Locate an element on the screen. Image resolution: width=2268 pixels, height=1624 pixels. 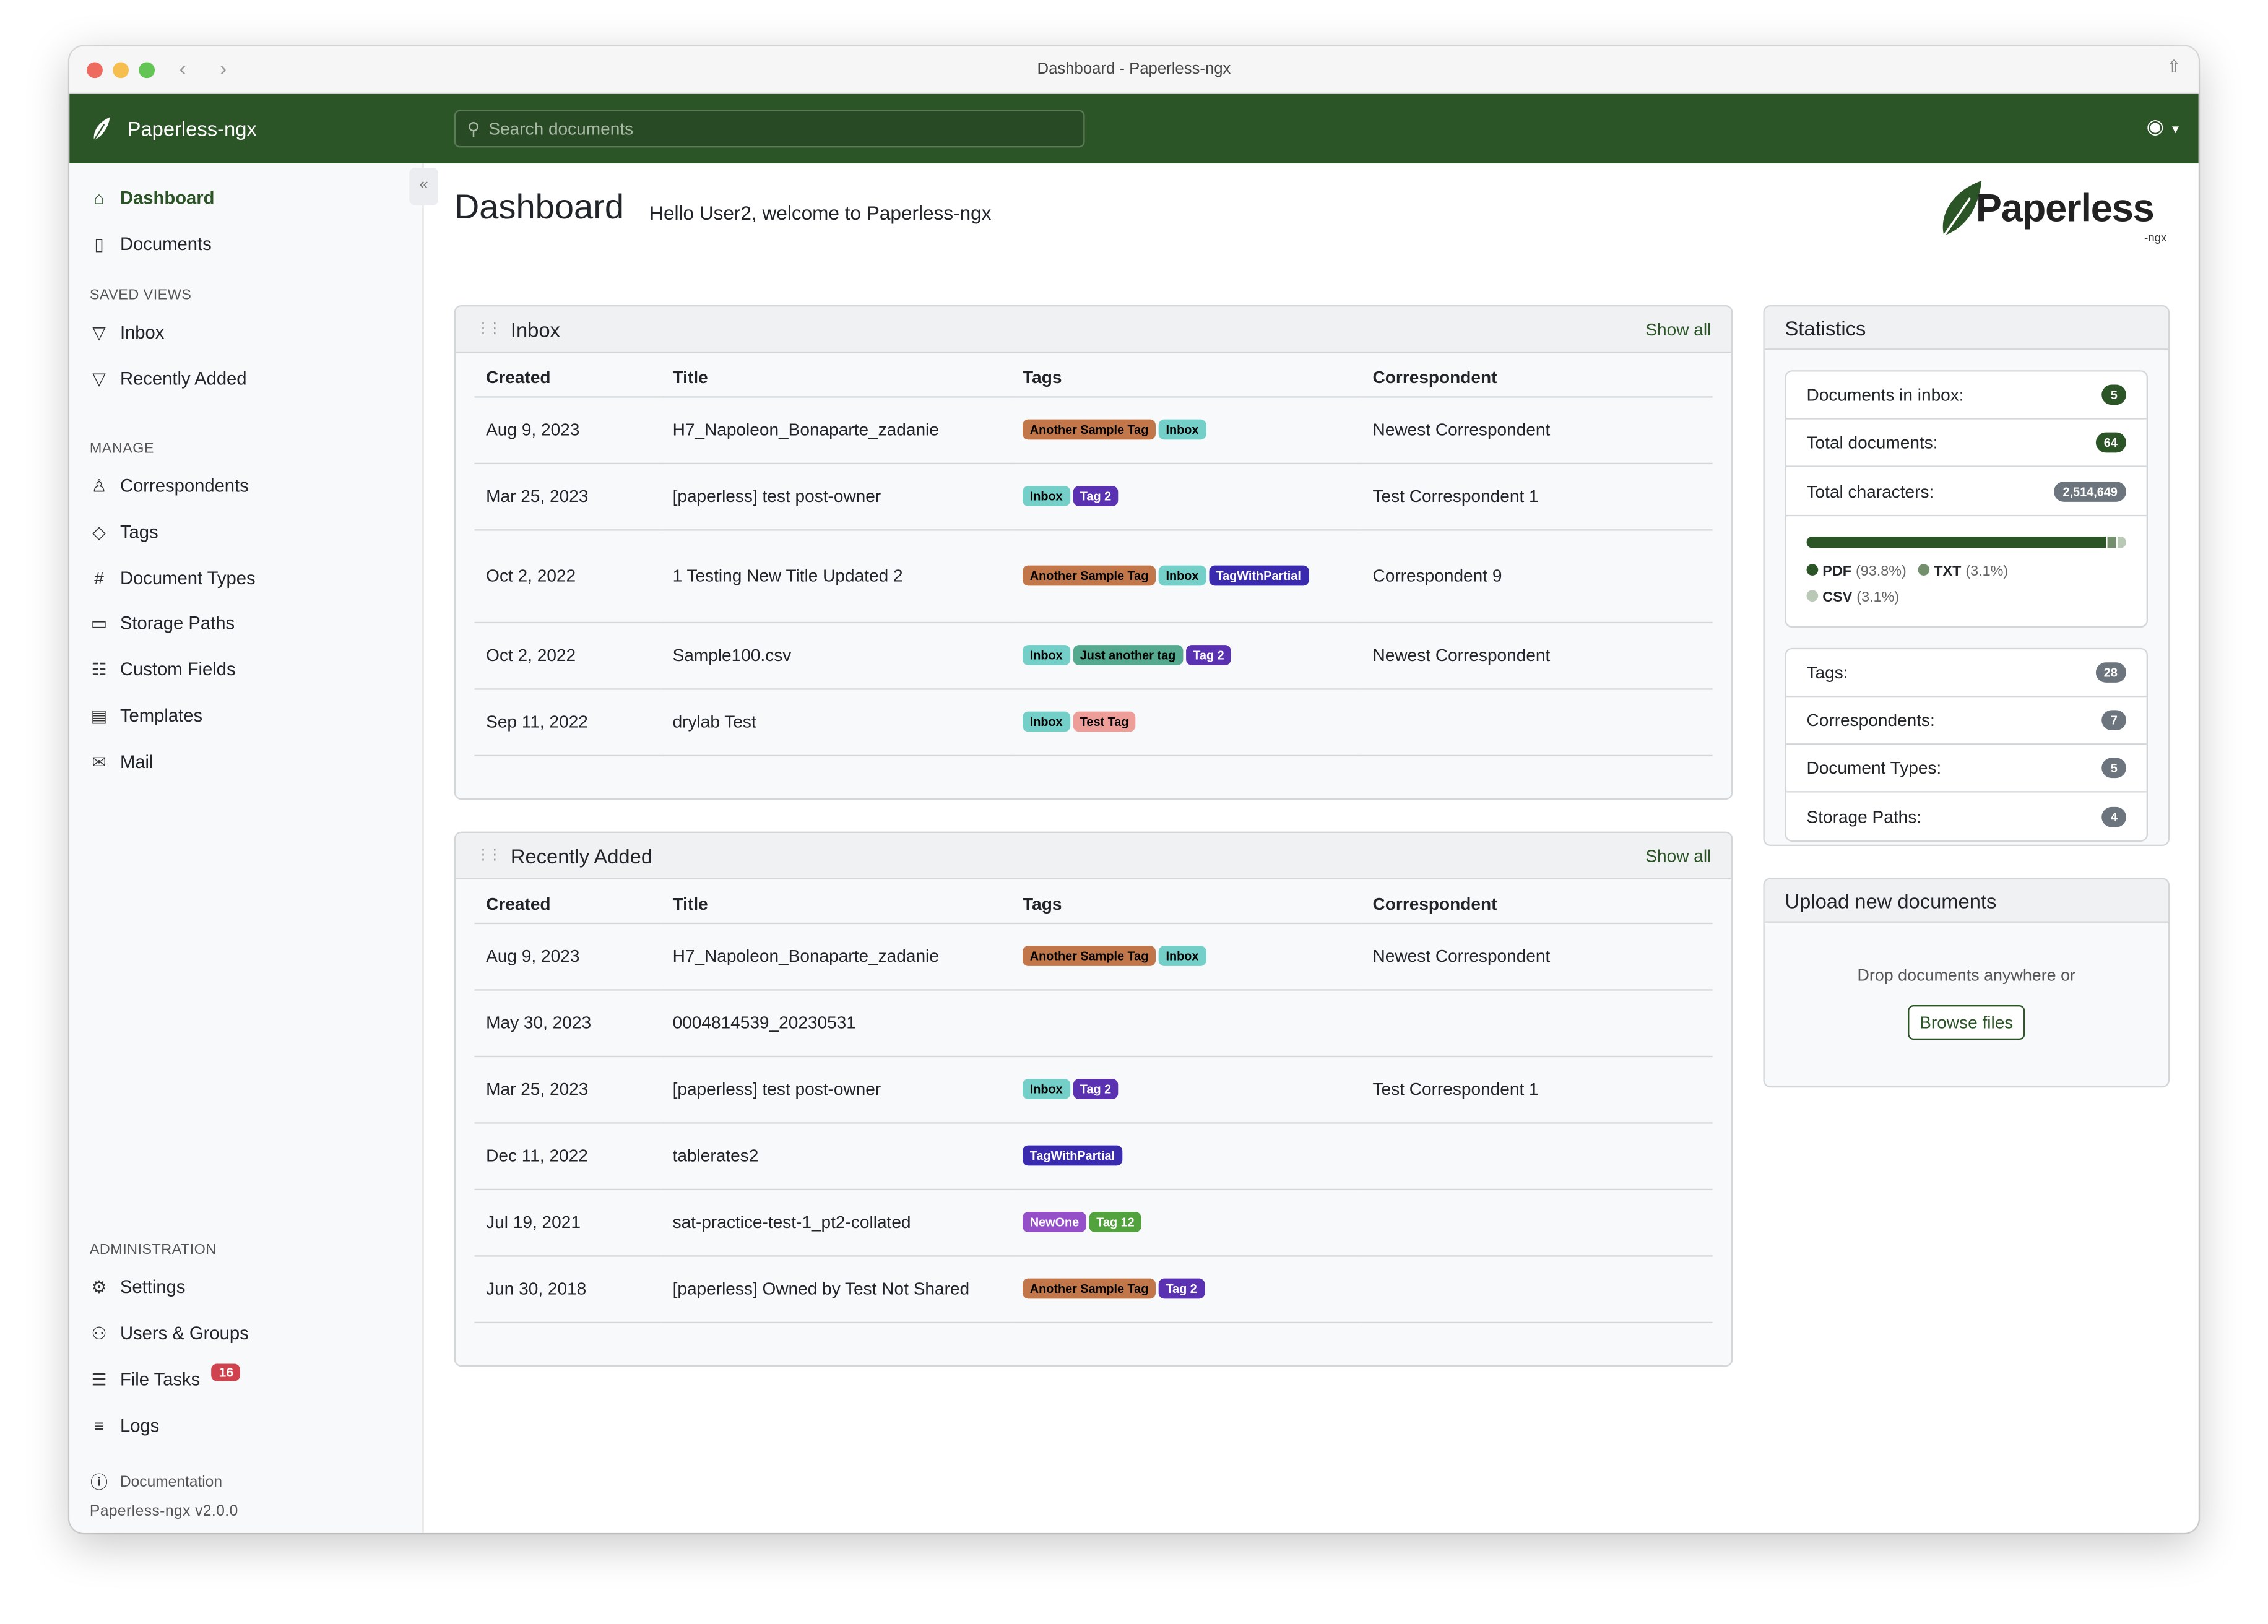
created-cell: Mar 25, 2023 is located at coordinates (567, 496).